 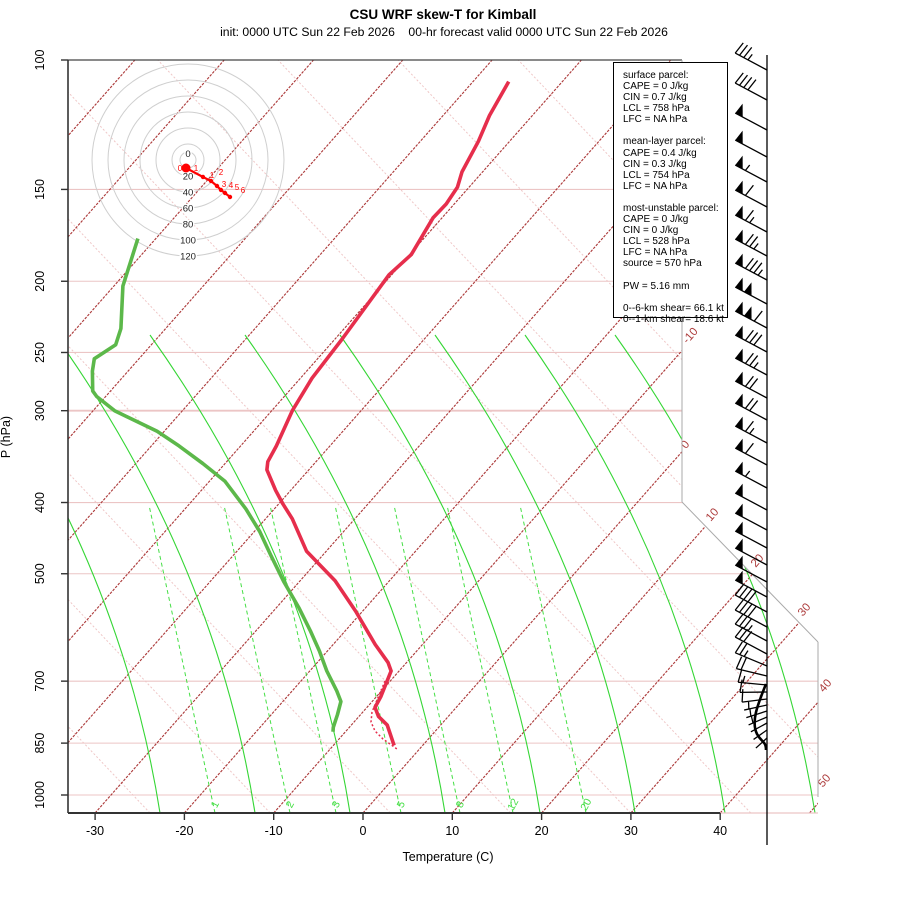 What do you see at coordinates (40, 502) in the screenshot?
I see `svg-text: 400` at bounding box center [40, 502].